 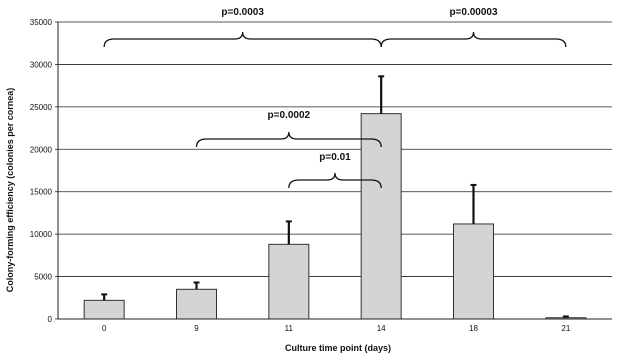 I want to click on y-tick-label: 0, so click(x=50, y=319).